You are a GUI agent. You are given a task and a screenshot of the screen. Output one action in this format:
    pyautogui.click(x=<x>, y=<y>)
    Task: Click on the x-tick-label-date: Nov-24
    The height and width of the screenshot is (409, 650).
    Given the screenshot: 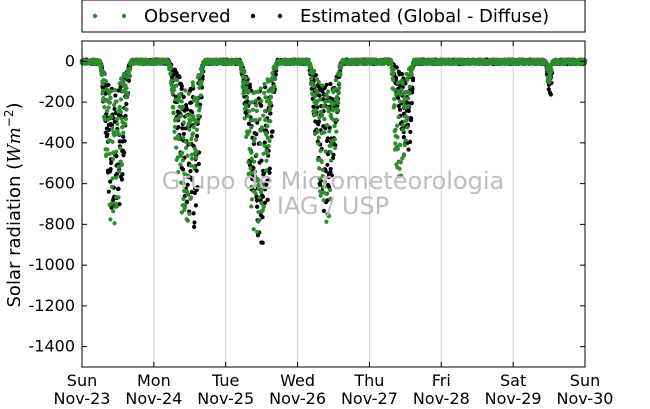 What is the action you would take?
    pyautogui.click(x=153, y=398)
    